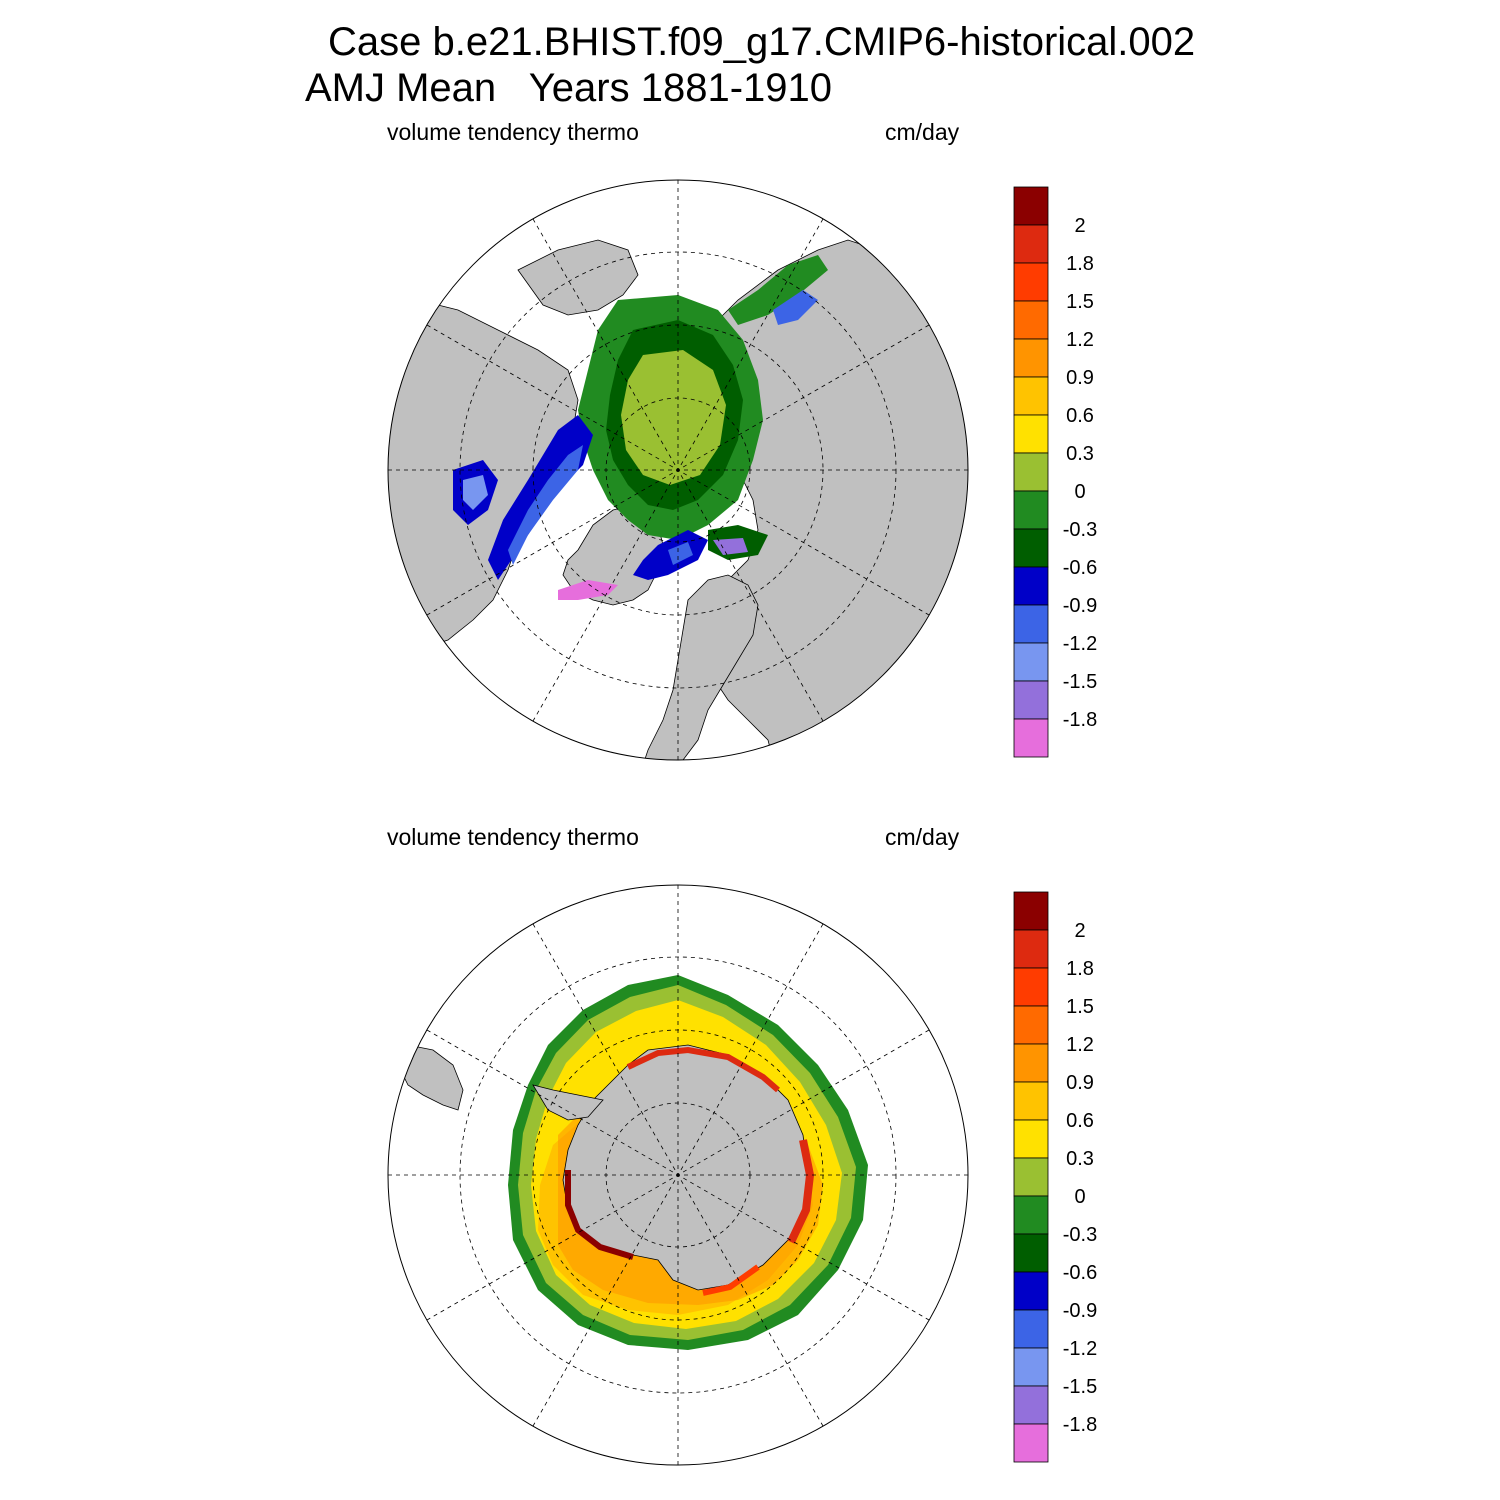 The height and width of the screenshot is (1500, 1500). What do you see at coordinates (568, 1102) in the screenshot?
I see `antarctic-peninsula-land` at bounding box center [568, 1102].